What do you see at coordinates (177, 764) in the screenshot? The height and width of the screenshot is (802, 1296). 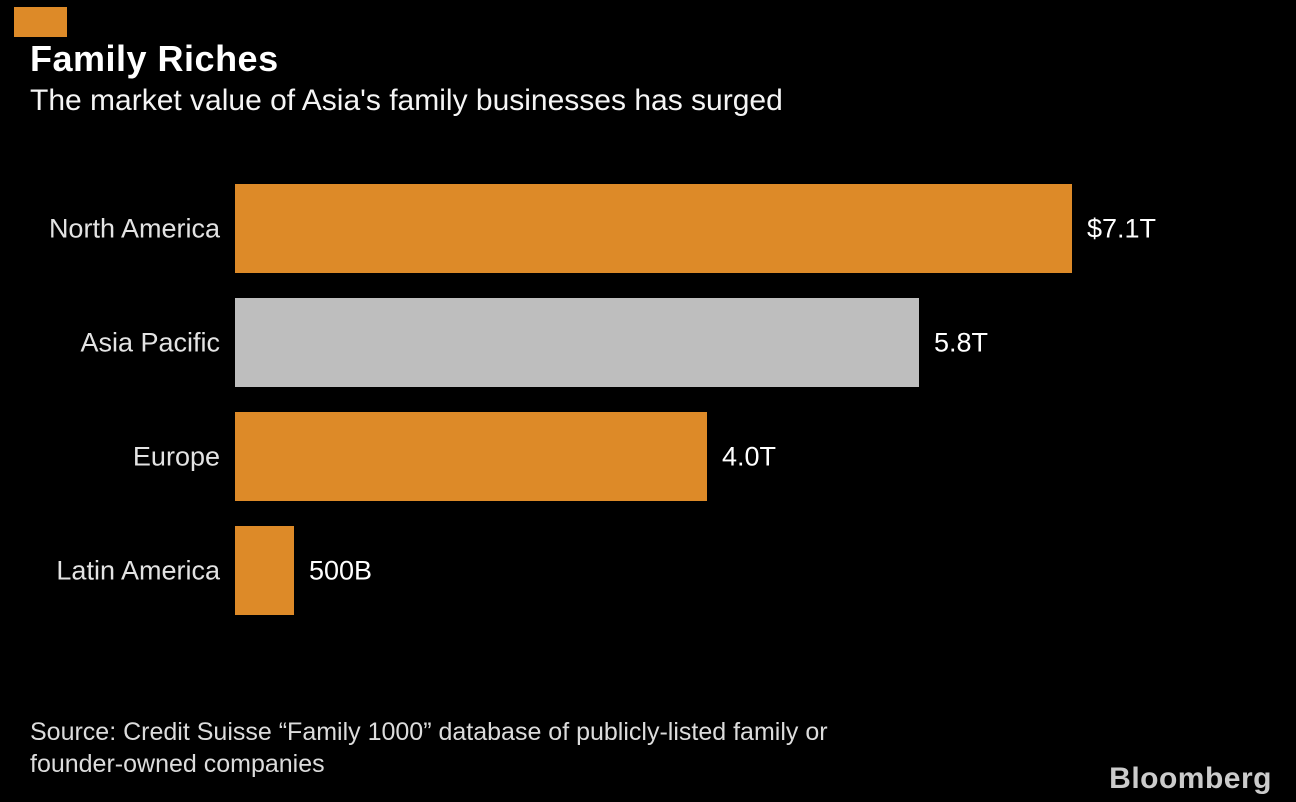 I see `source-line-2: founder-owned companies` at bounding box center [177, 764].